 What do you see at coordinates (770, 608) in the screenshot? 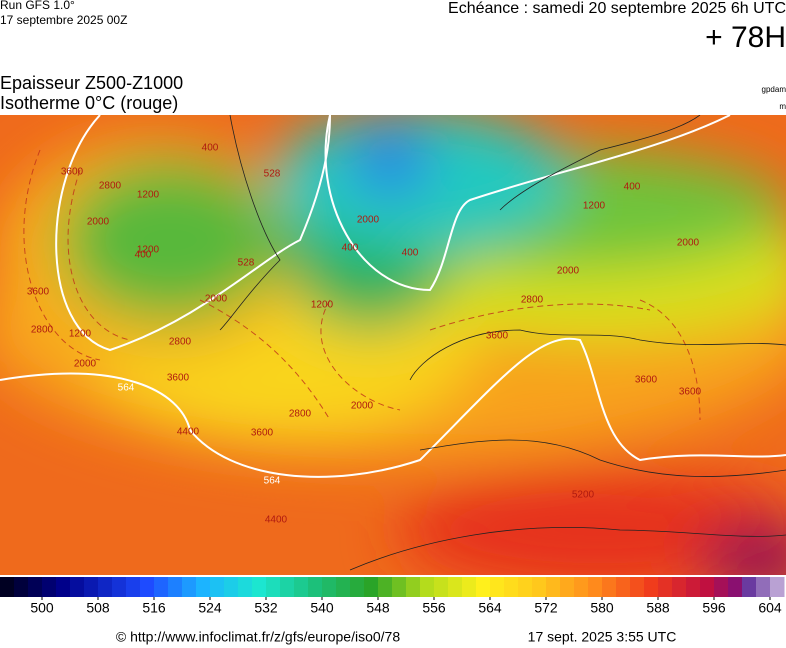
I see `colorbar-label: 604` at bounding box center [770, 608].